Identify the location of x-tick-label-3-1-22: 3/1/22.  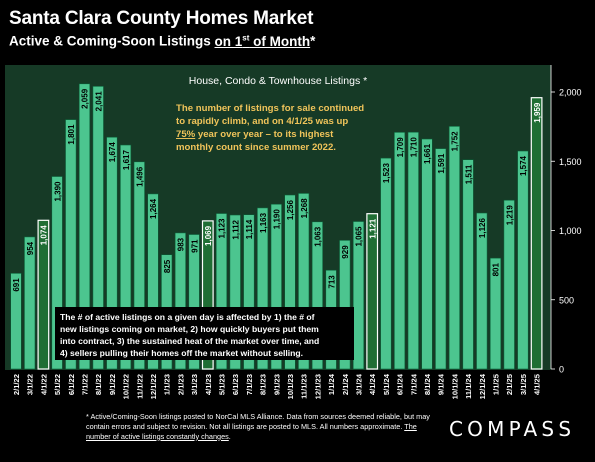
(30, 384).